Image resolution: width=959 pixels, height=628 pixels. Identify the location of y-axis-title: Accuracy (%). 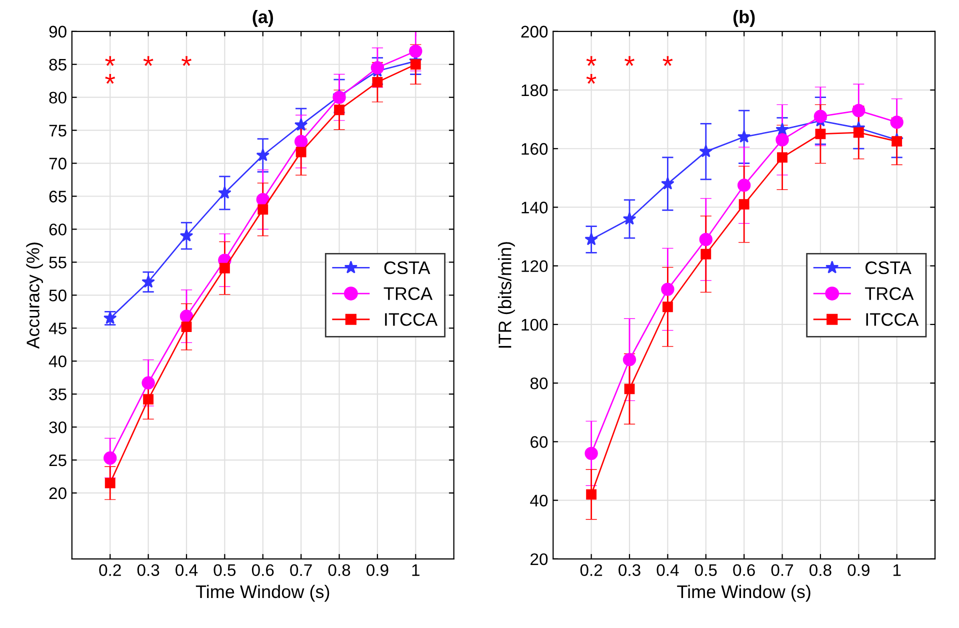
(34, 295).